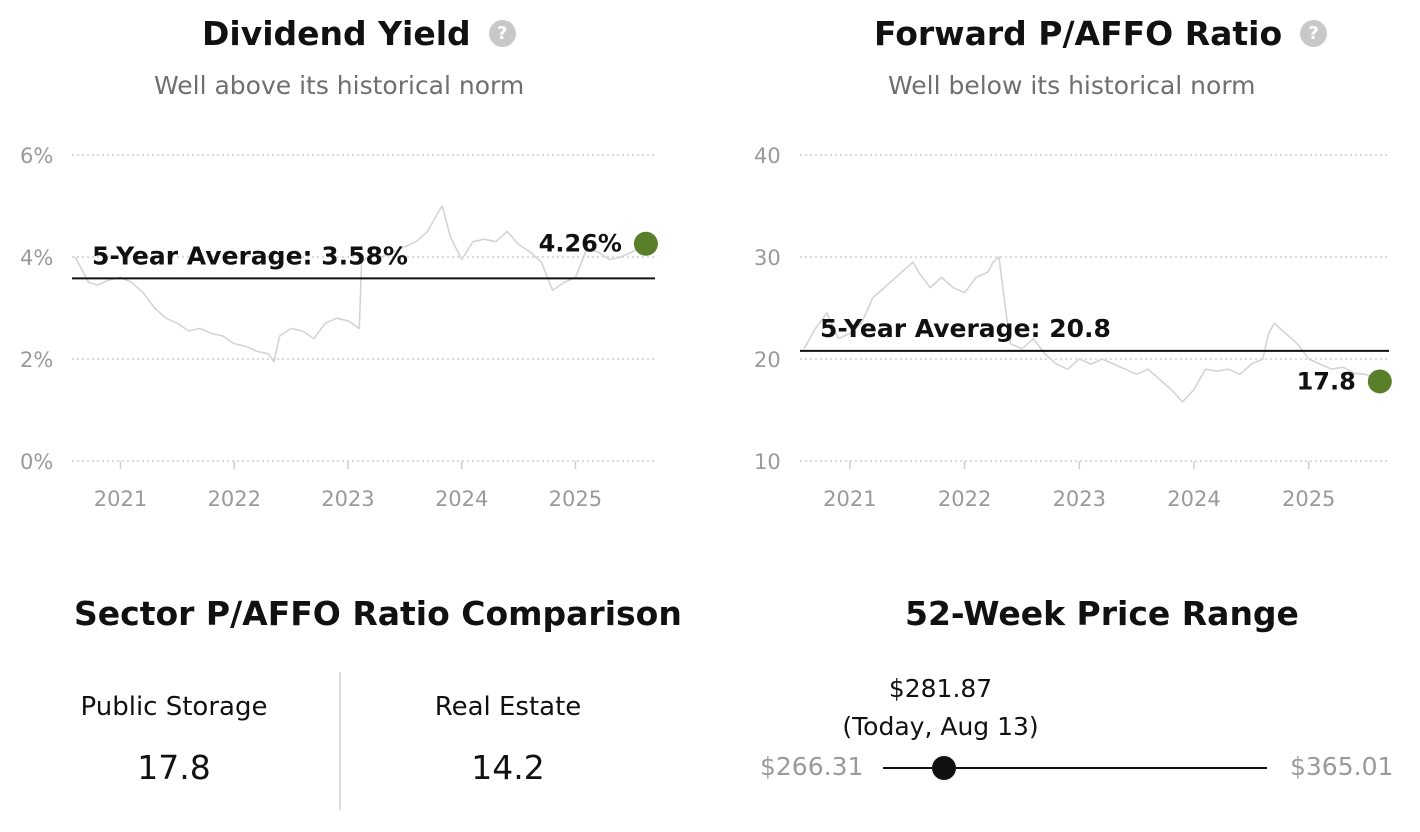 This screenshot has height=832, width=1420. Describe the element at coordinates (508, 707) in the screenshot. I see `sector-name: Real Estate` at that location.